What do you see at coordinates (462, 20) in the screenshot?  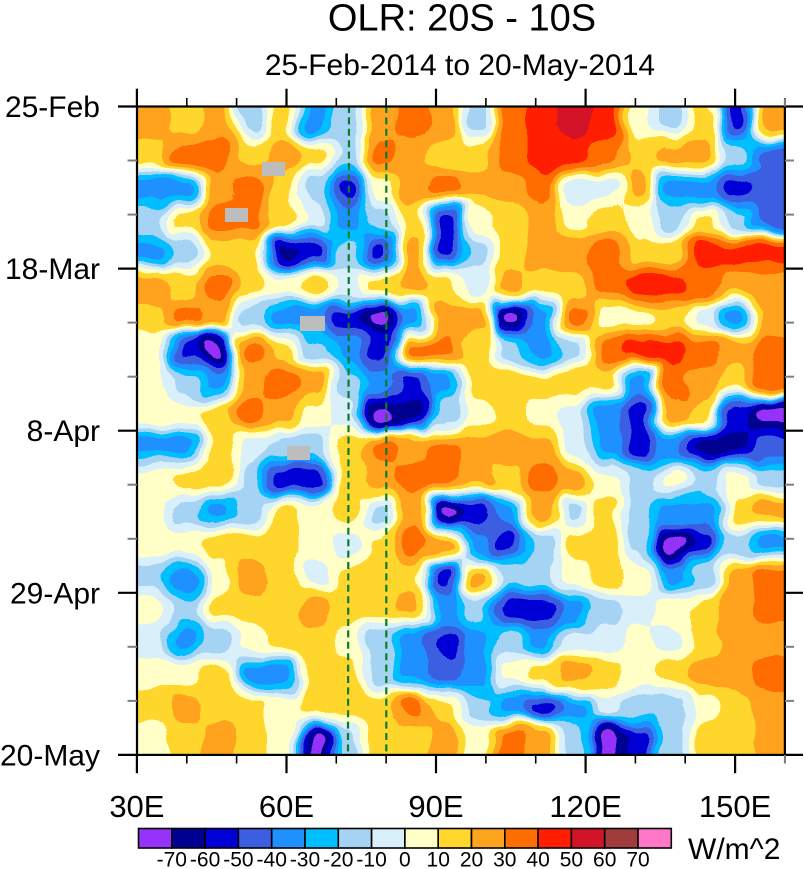 I see `svg-text: OLR: 20S - 10S` at bounding box center [462, 20].